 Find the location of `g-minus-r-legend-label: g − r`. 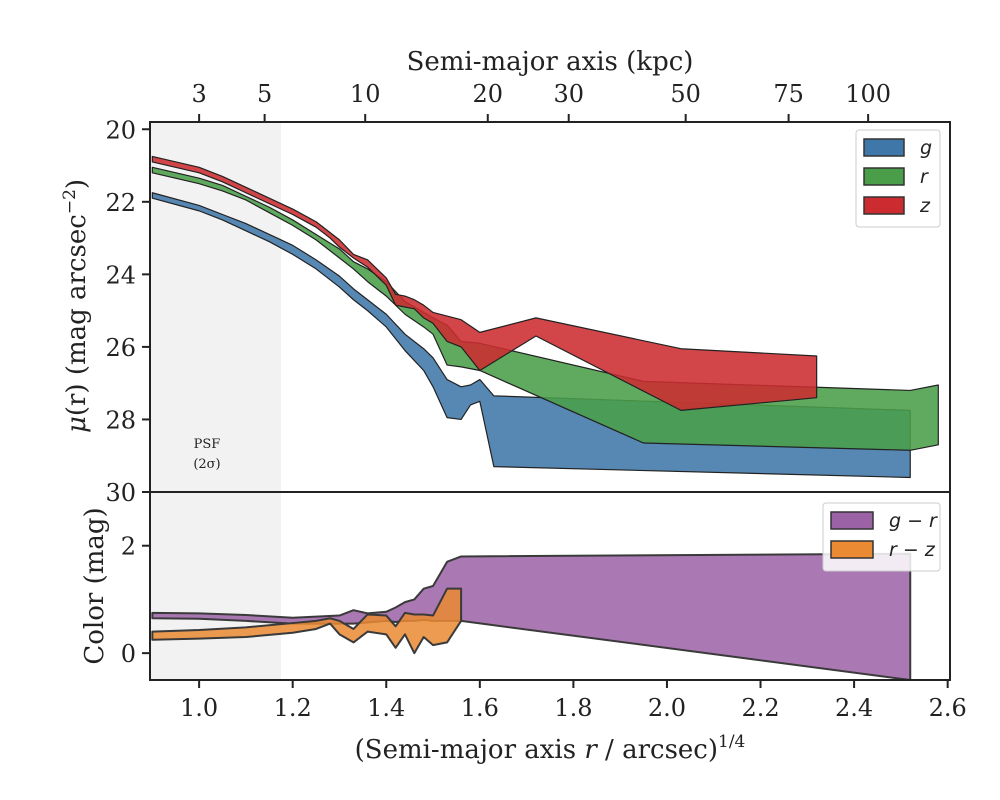

g-minus-r-legend-label: g − r is located at coordinates (913, 521).